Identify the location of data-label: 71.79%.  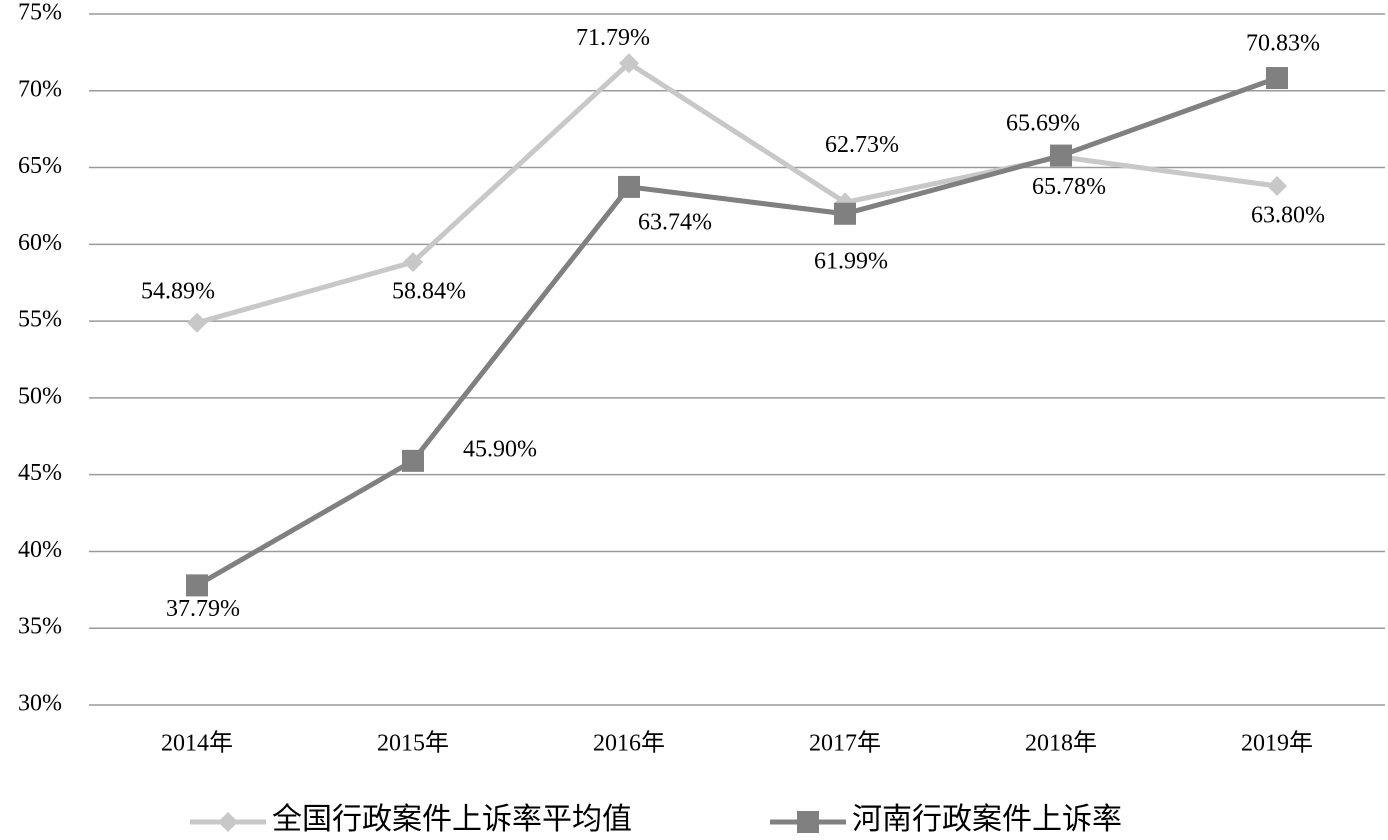
(613, 38).